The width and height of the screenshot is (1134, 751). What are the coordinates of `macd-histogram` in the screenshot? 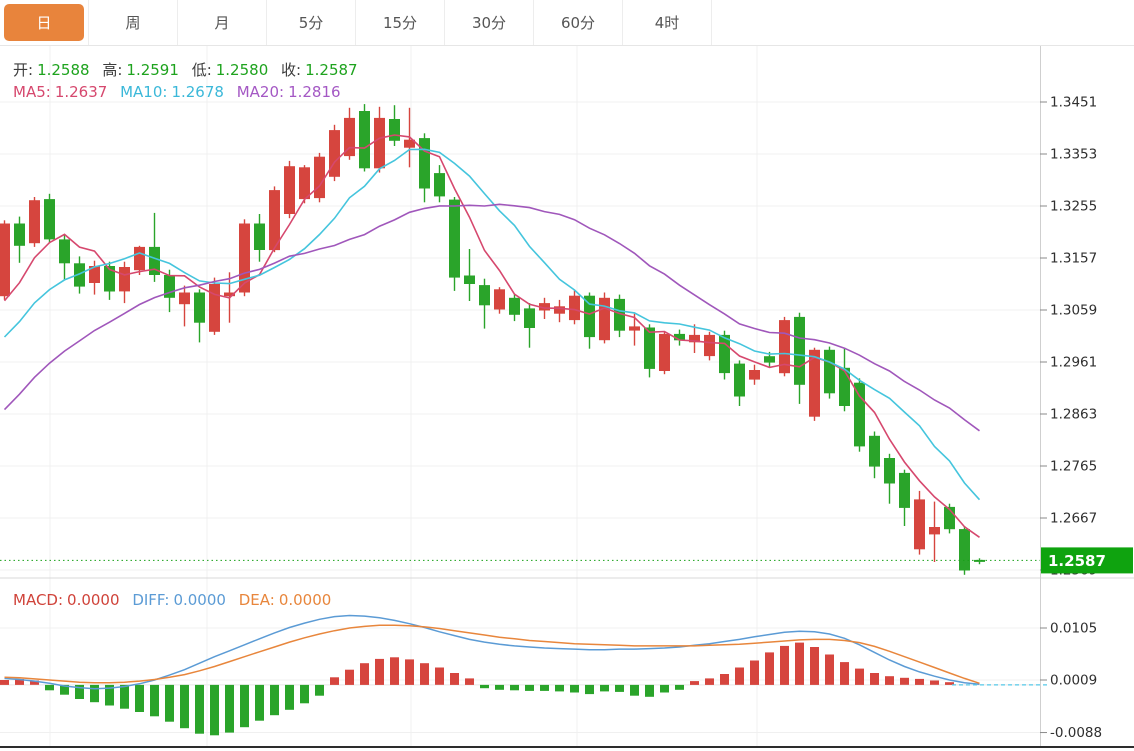 It's located at (477, 689).